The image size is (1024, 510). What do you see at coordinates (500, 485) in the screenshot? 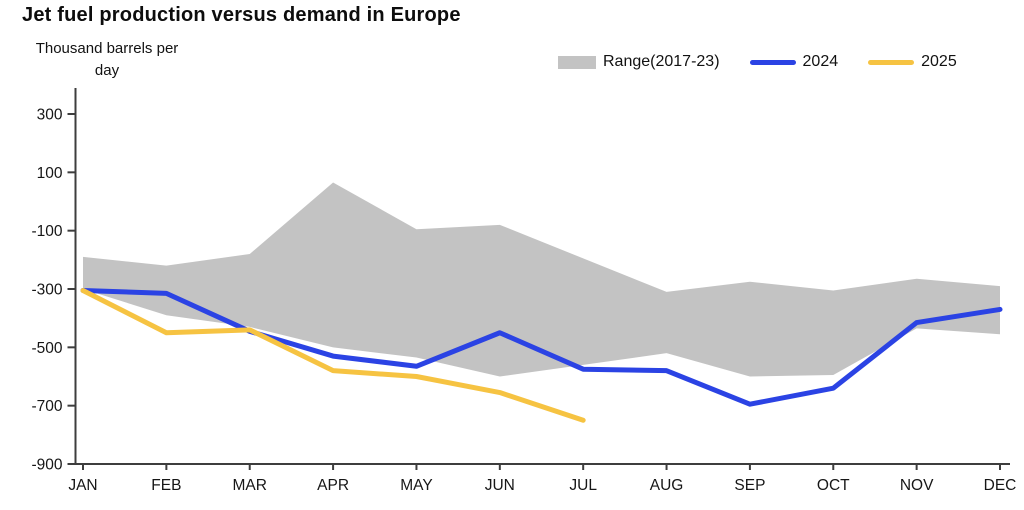
I see `x-tick-label: JUN` at bounding box center [500, 485].